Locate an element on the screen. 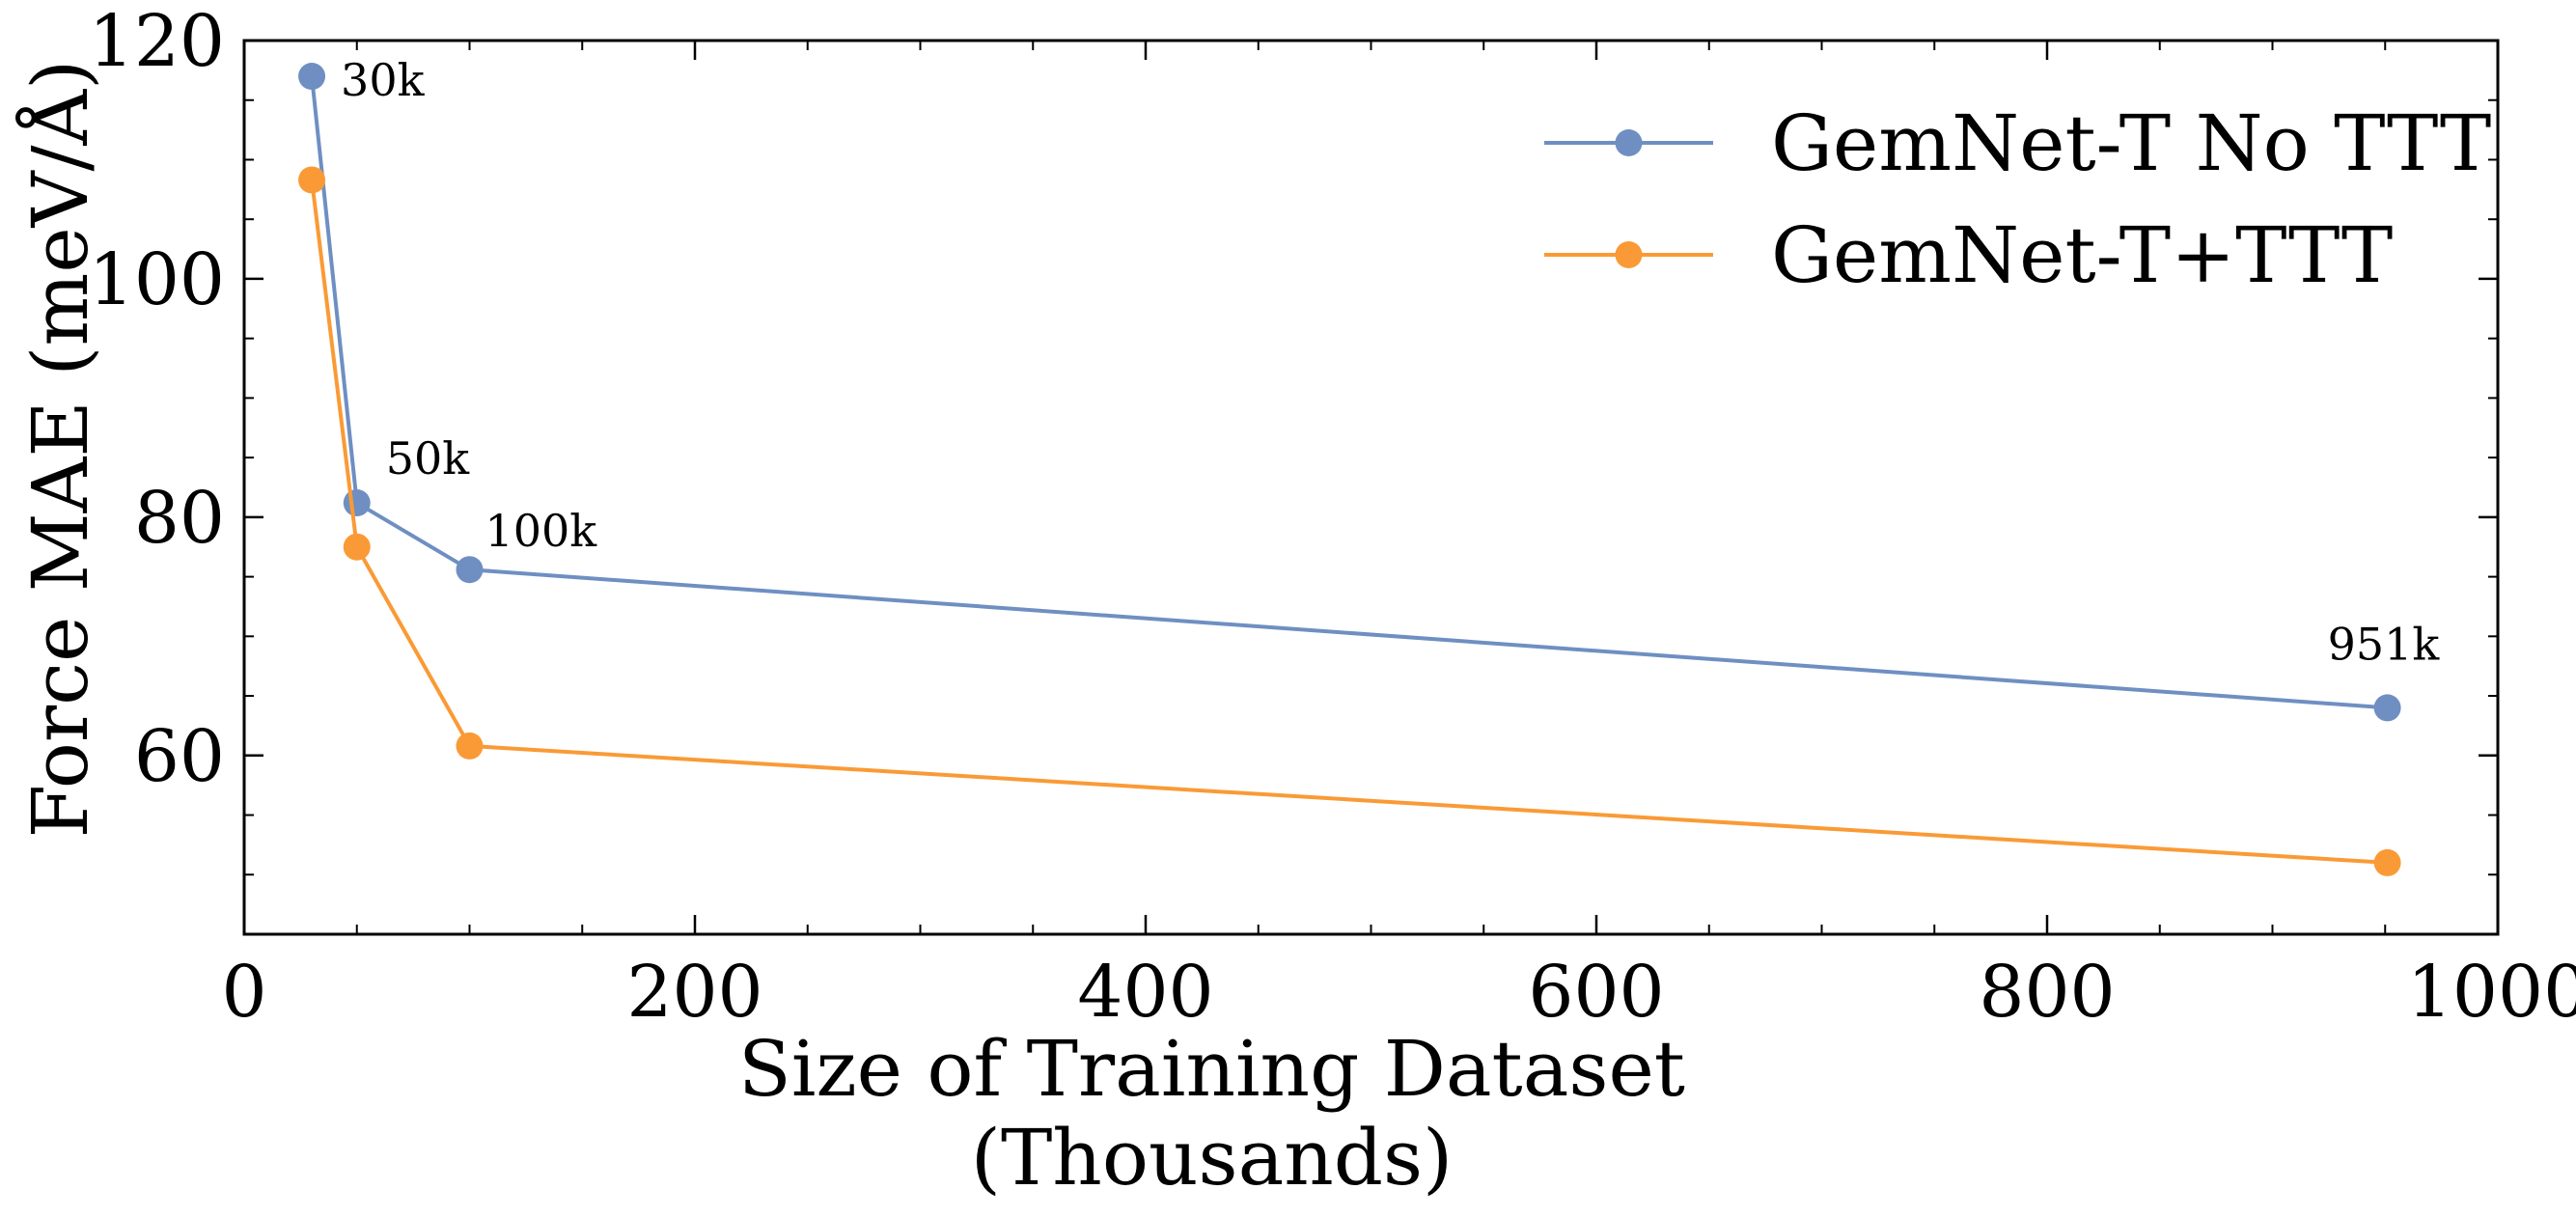 The height and width of the screenshot is (1217, 2576). y-tick-label: 60 is located at coordinates (179, 756).